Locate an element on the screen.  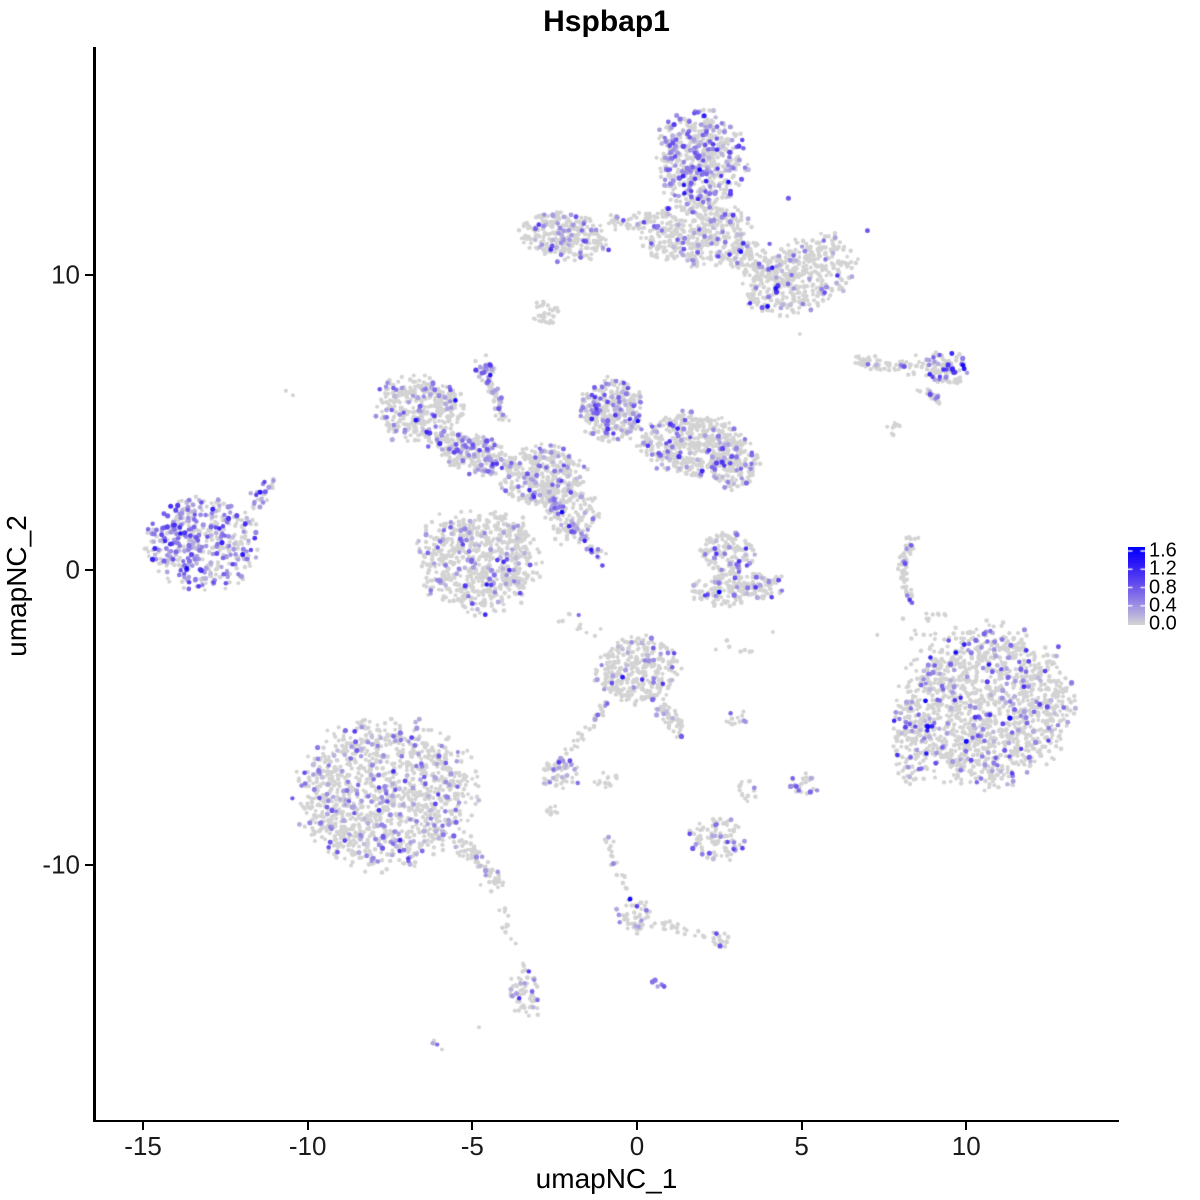
legend-tick-label: 1.2 is located at coordinates (1163, 568).